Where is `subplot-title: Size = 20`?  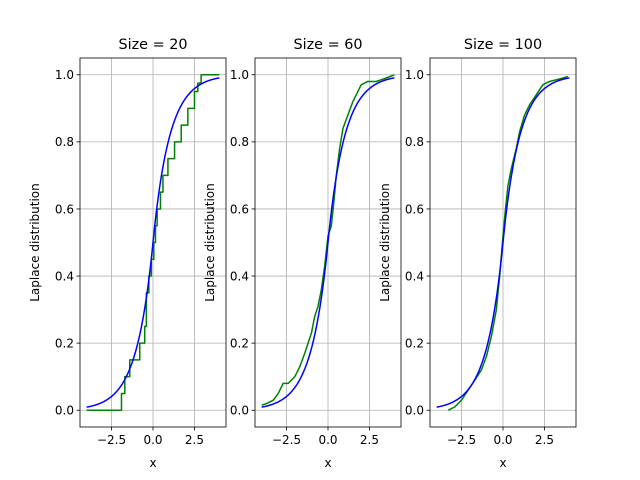
subplot-title: Size = 20 is located at coordinates (152, 45).